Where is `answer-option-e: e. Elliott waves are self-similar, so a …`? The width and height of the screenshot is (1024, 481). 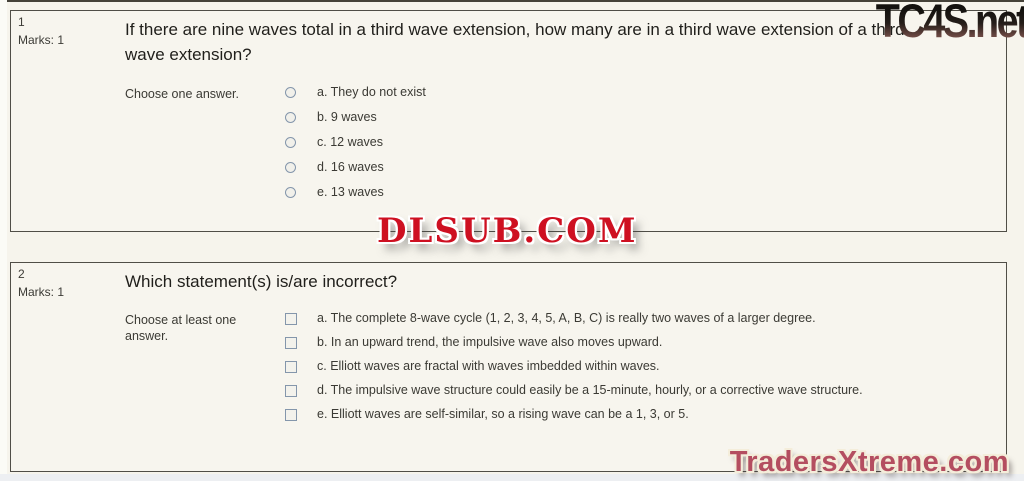
answer-option-e: e. Elliott waves are self-similar, so a … is located at coordinates (574, 414).